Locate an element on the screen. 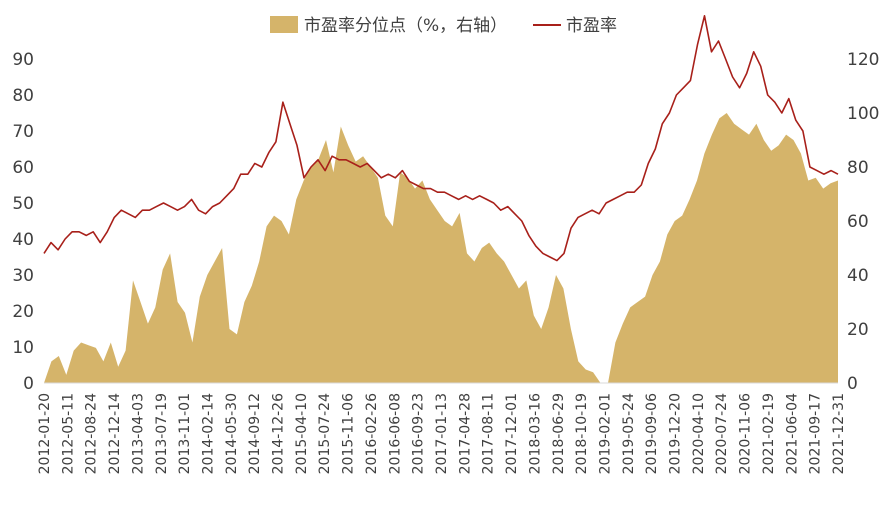 This screenshot has width=894, height=521. x-tick-label: 2013-07-19 is located at coordinates (162, 433).